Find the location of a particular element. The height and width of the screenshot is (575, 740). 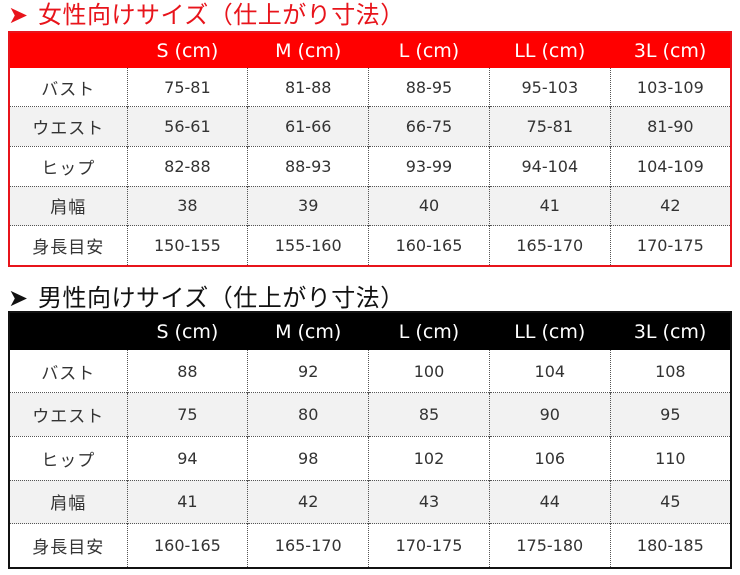

table-cell: 104-109 is located at coordinates (670, 166).